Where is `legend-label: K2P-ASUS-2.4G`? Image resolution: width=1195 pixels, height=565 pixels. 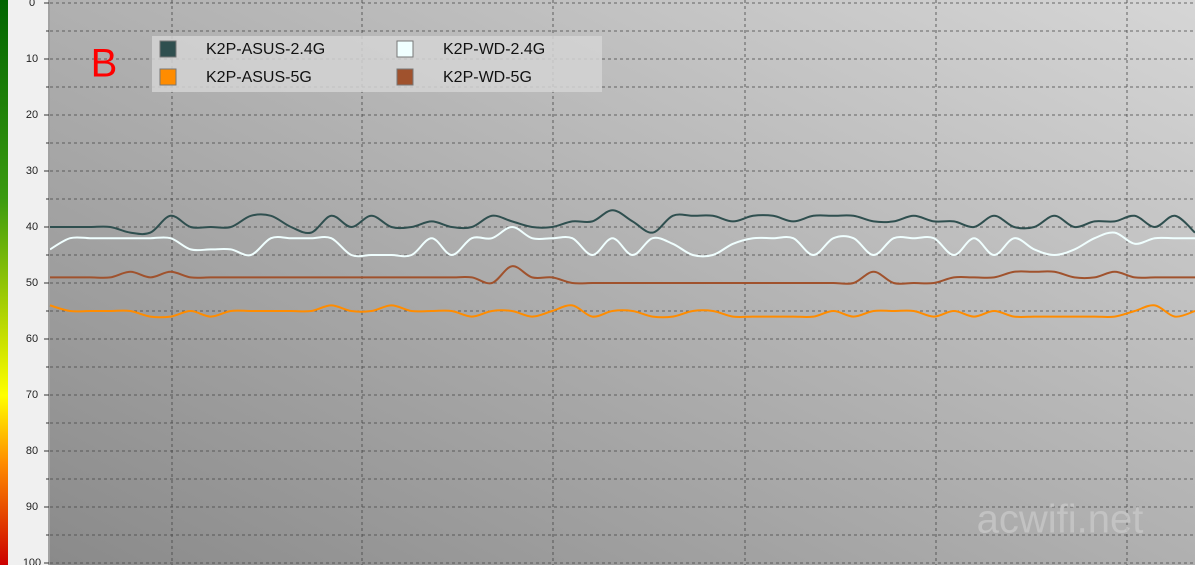 legend-label: K2P-ASUS-2.4G is located at coordinates (265, 49).